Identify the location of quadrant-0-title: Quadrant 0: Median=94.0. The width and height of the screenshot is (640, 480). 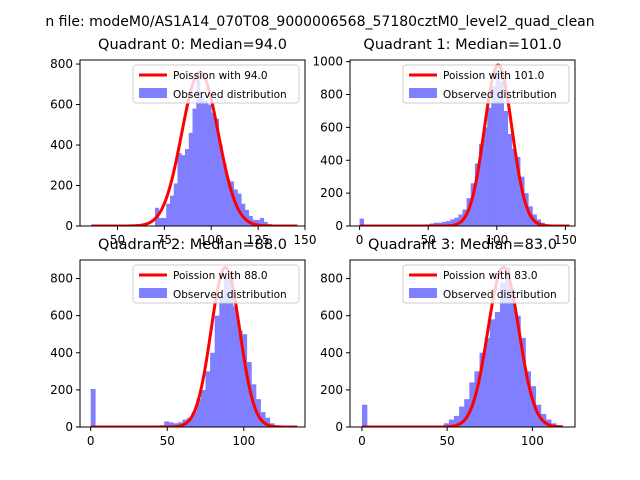
(192, 45).